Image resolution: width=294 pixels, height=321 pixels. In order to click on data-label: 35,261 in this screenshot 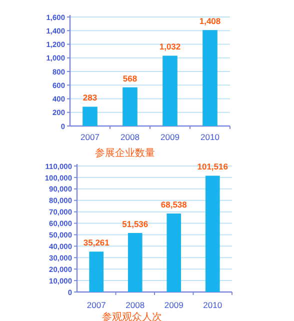, I will do `click(96, 243)`.